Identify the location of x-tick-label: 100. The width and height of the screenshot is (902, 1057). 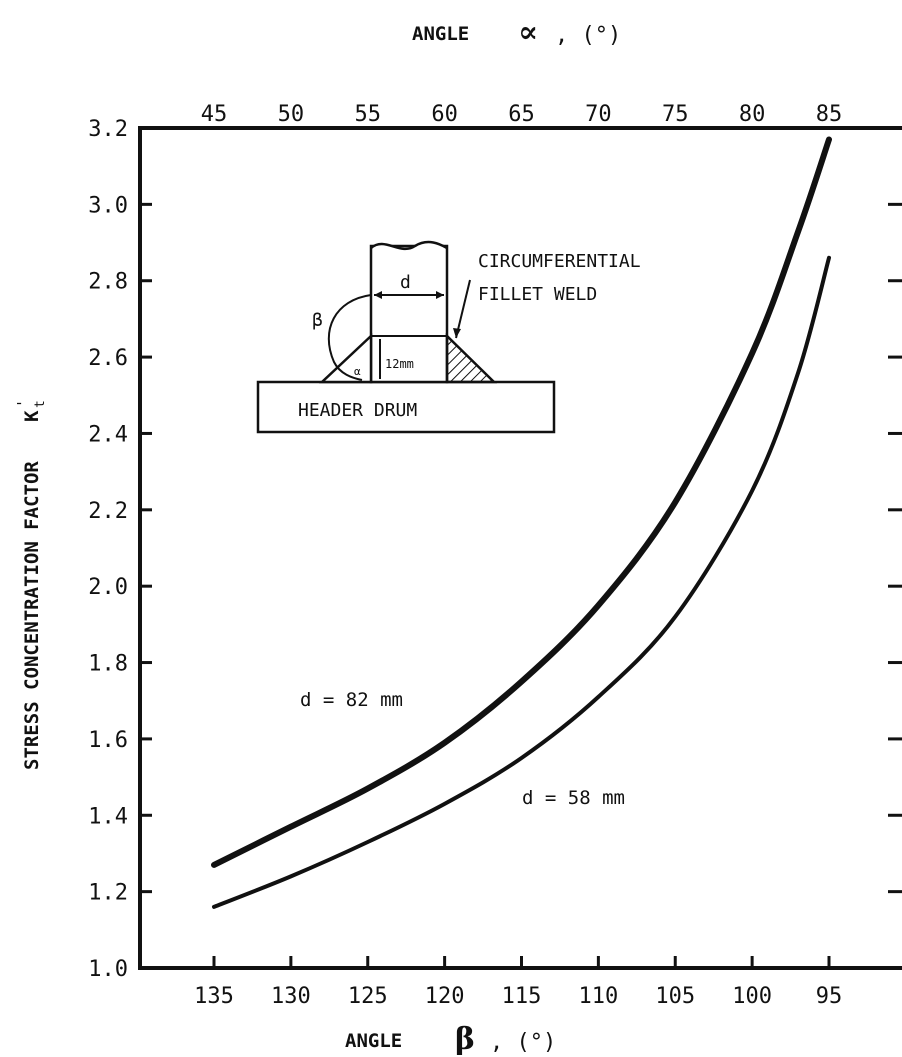
(752, 996).